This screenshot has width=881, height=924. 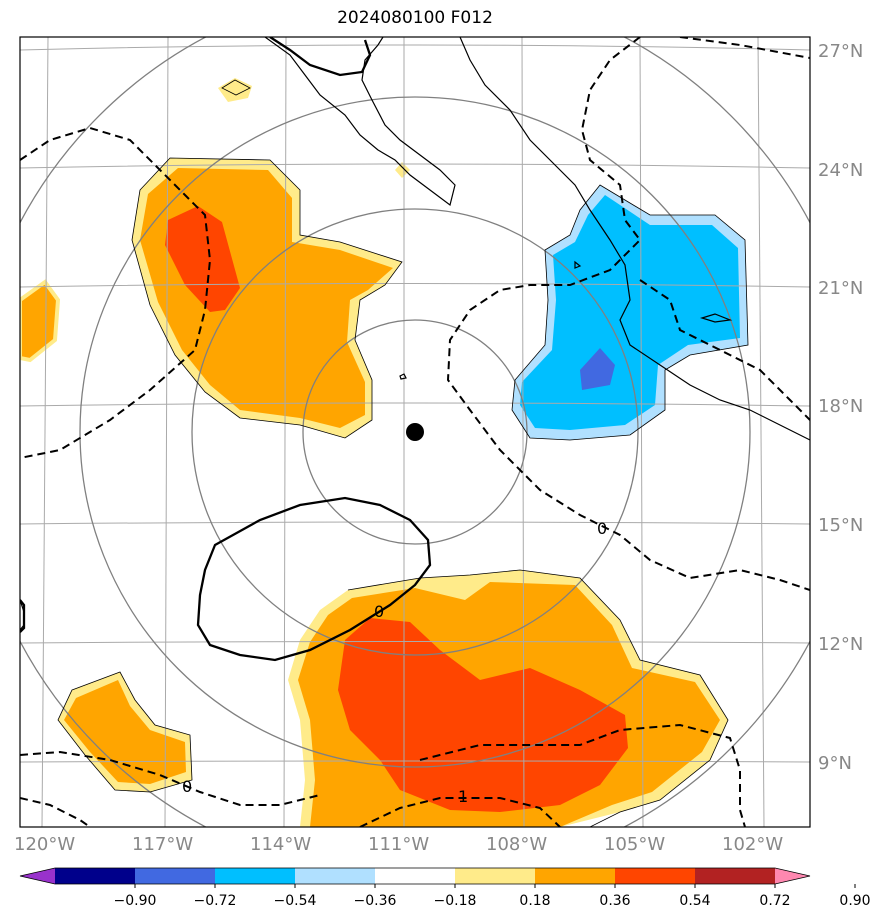 I want to click on colorbar-extend-low, so click(x=37, y=876).